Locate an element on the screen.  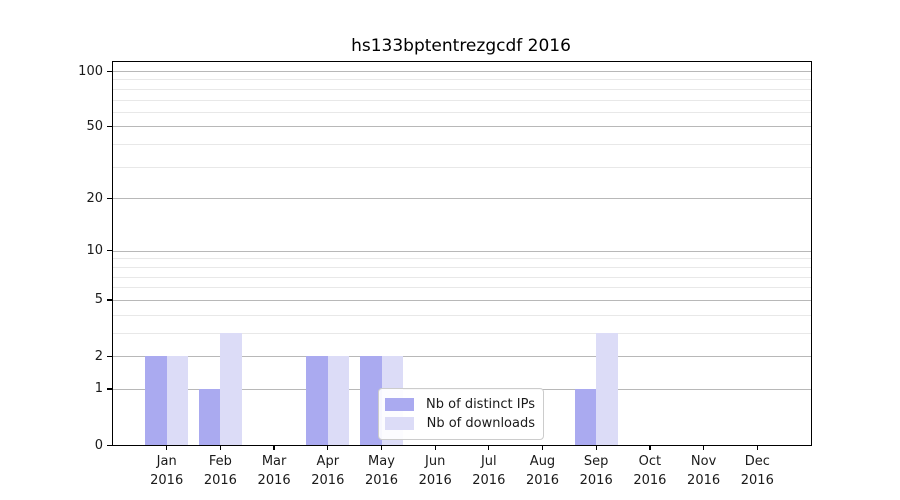
x-tick-label-mar: Mar 2016 is located at coordinates (274, 471).